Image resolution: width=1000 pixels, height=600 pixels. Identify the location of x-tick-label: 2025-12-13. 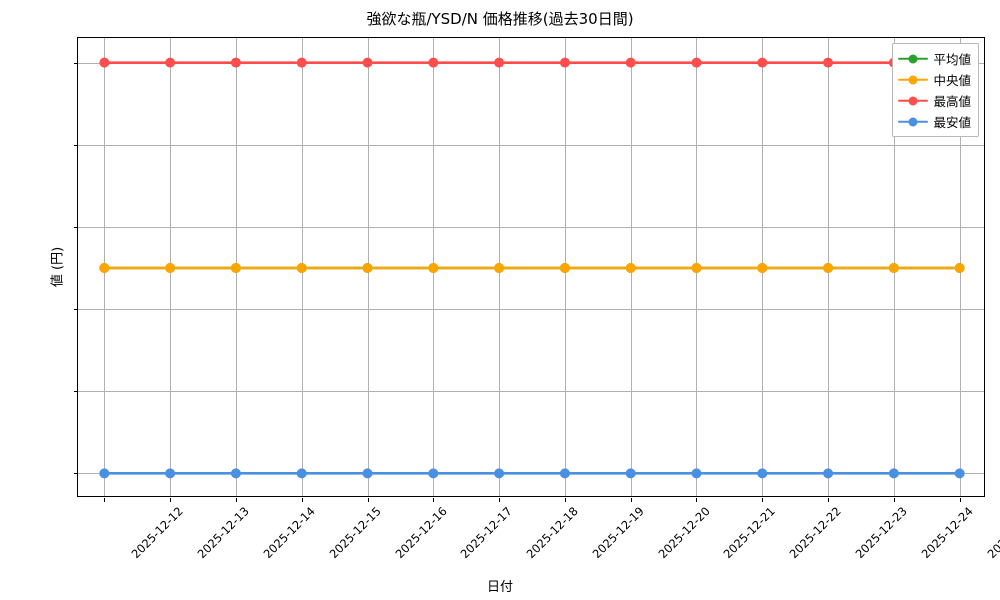
(223, 533).